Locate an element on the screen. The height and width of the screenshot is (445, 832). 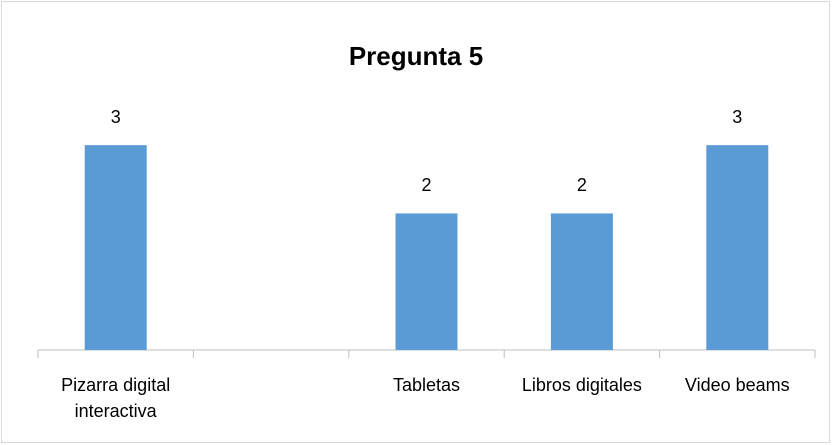
x-tick-label: Libros digitales is located at coordinates (581, 385).